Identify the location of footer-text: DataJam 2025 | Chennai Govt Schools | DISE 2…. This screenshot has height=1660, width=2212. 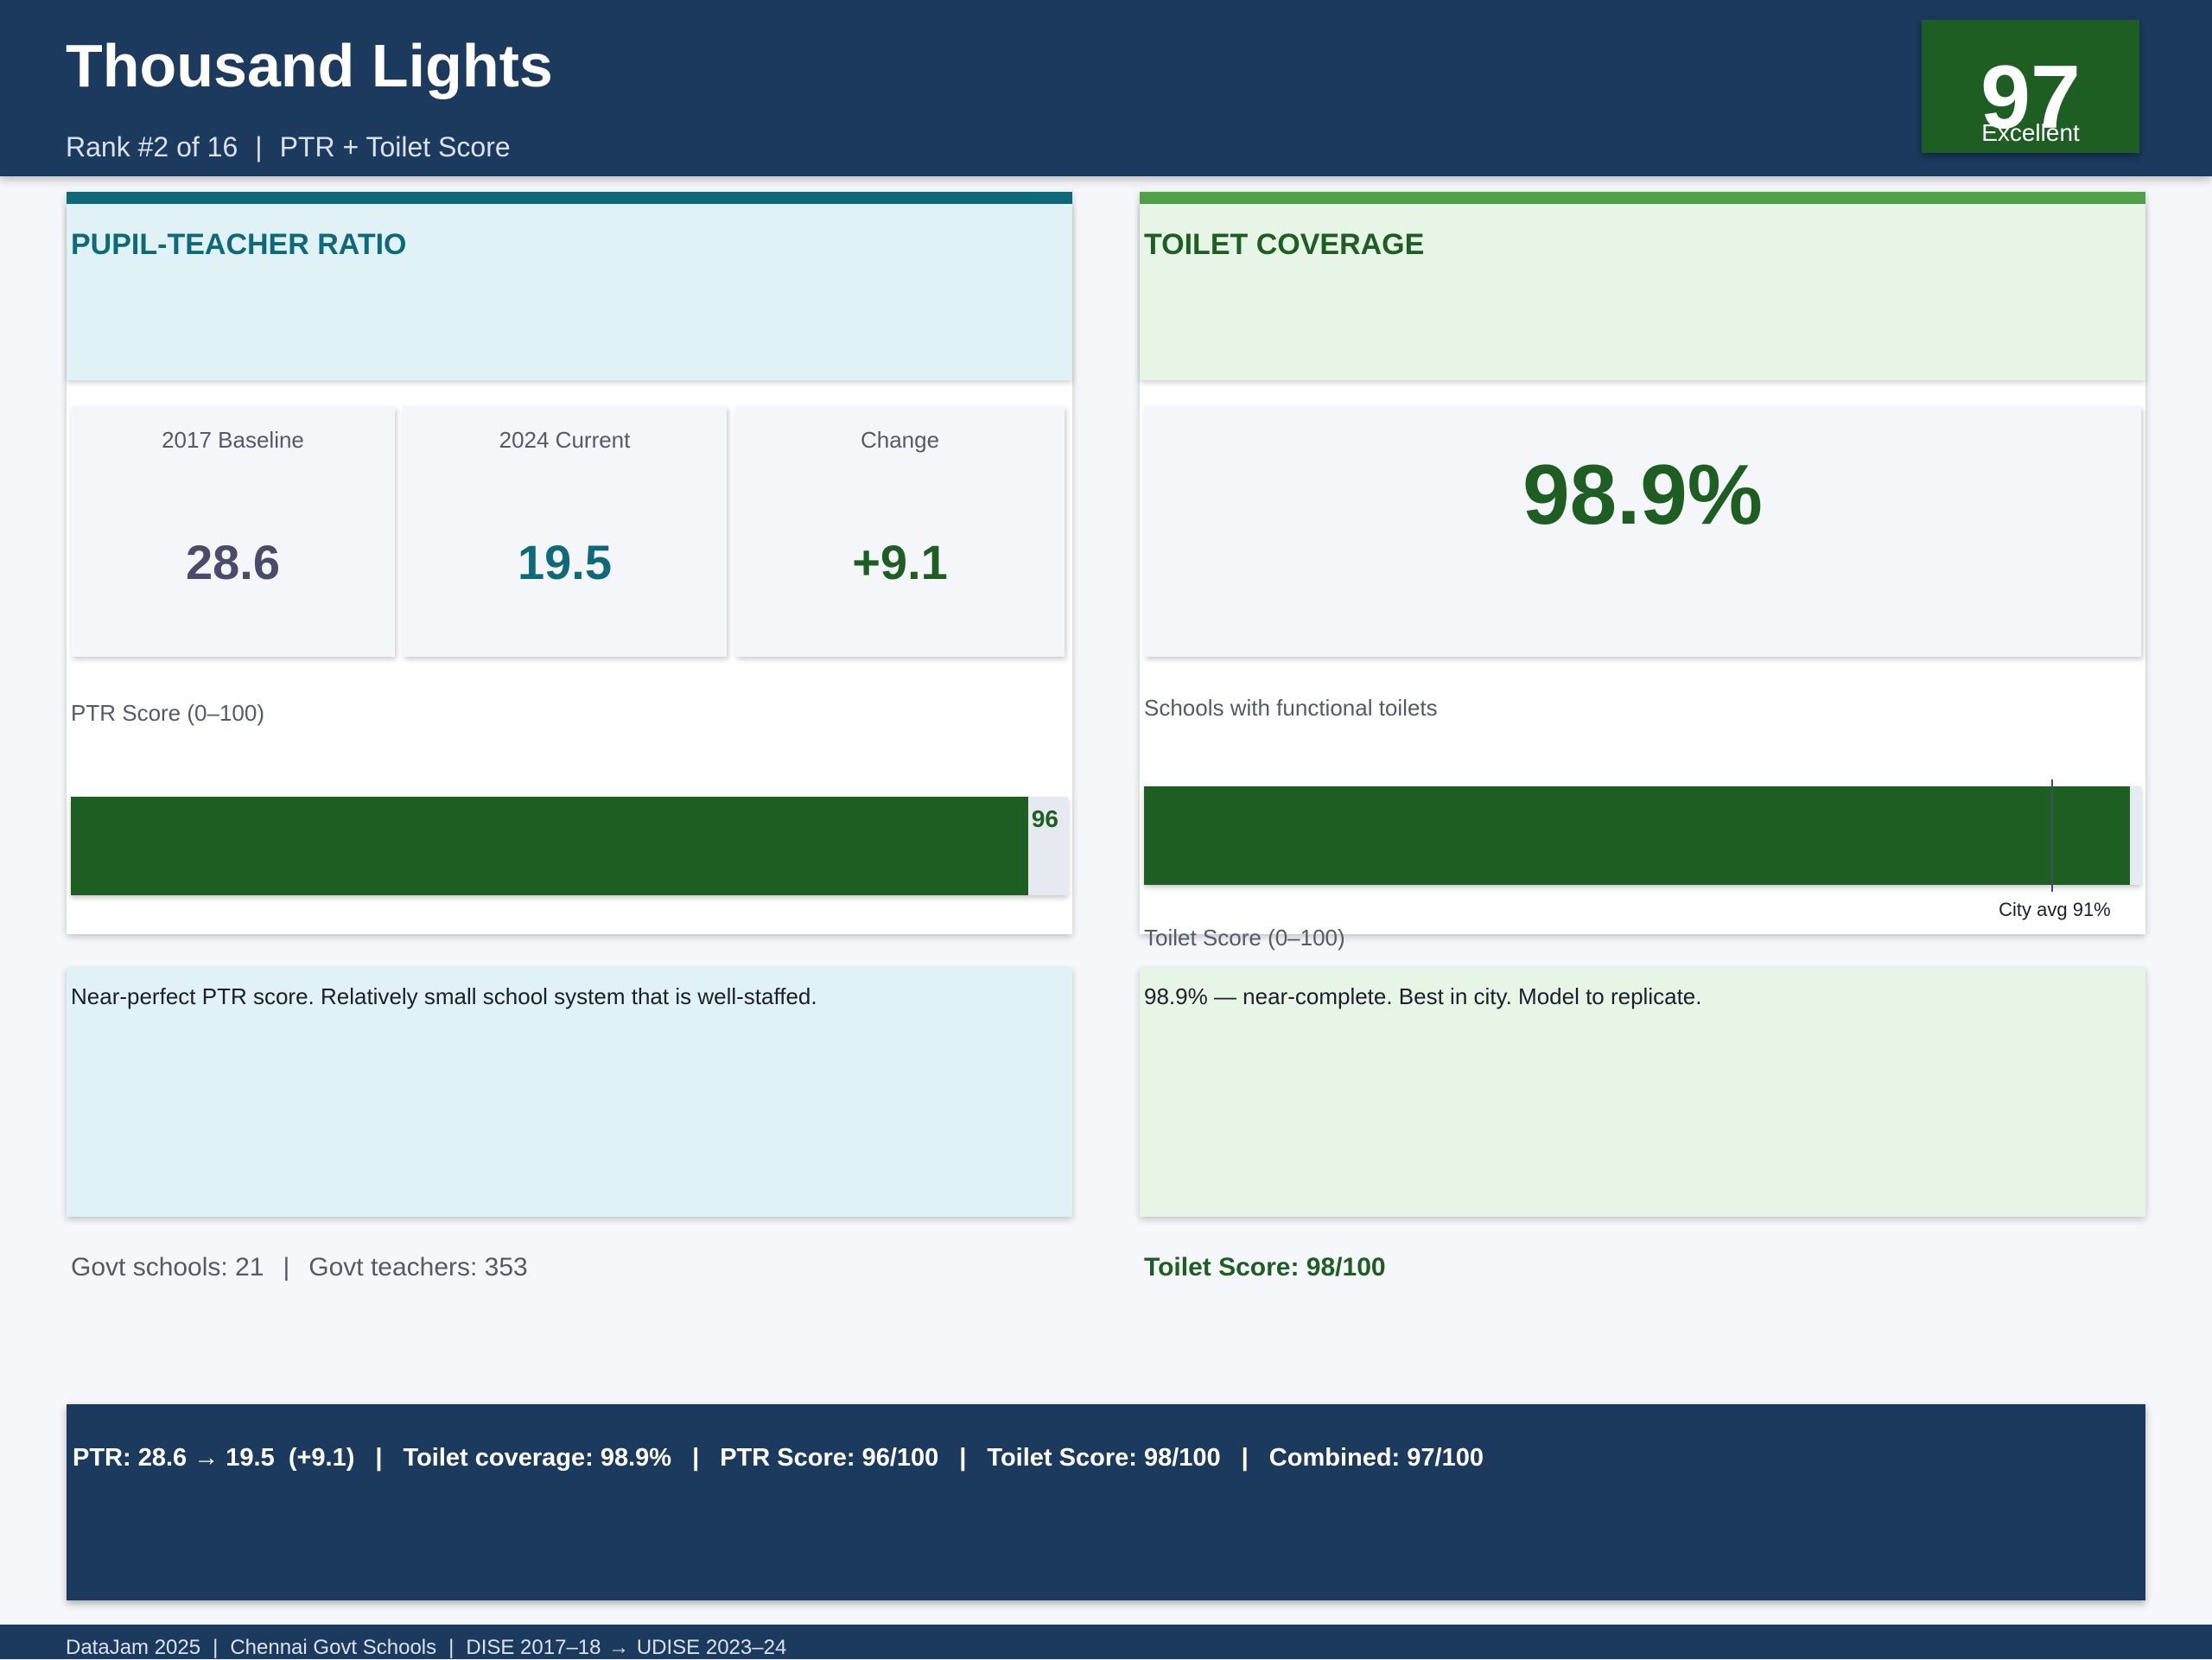
(426, 1648).